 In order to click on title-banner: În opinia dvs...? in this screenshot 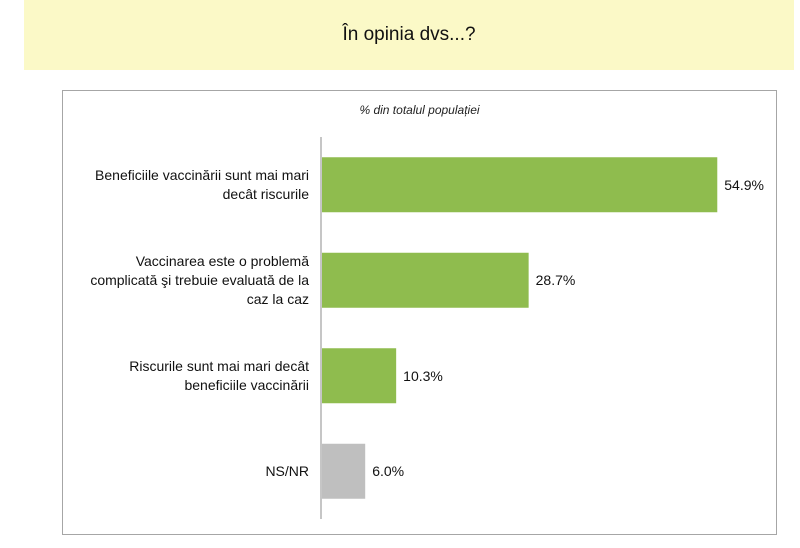, I will do `click(409, 35)`.